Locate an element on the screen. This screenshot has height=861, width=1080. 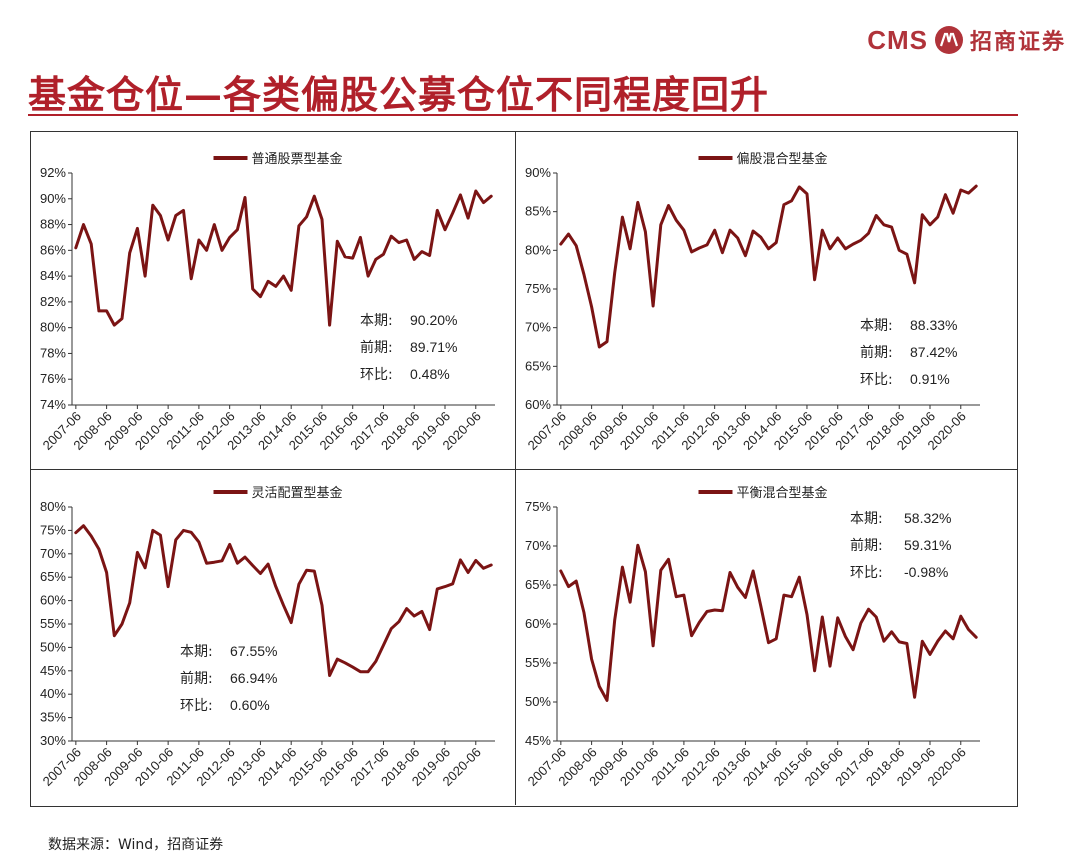
y-tick-label: 82% is located at coordinates (53, 301).